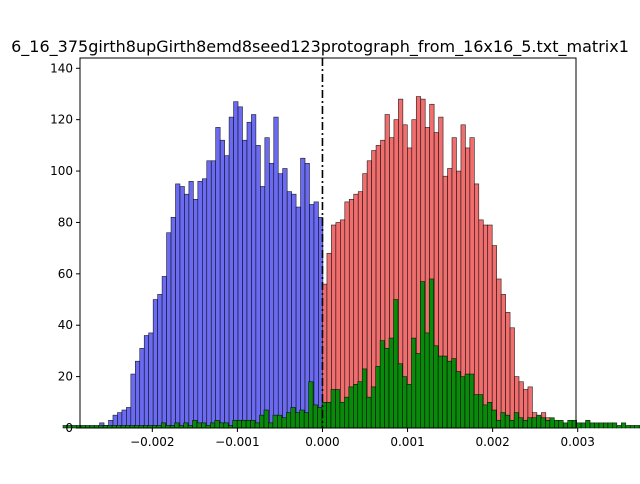 The height and width of the screenshot is (484, 640). What do you see at coordinates (407, 442) in the screenshot?
I see `x-tick-label: 0.001` at bounding box center [407, 442].